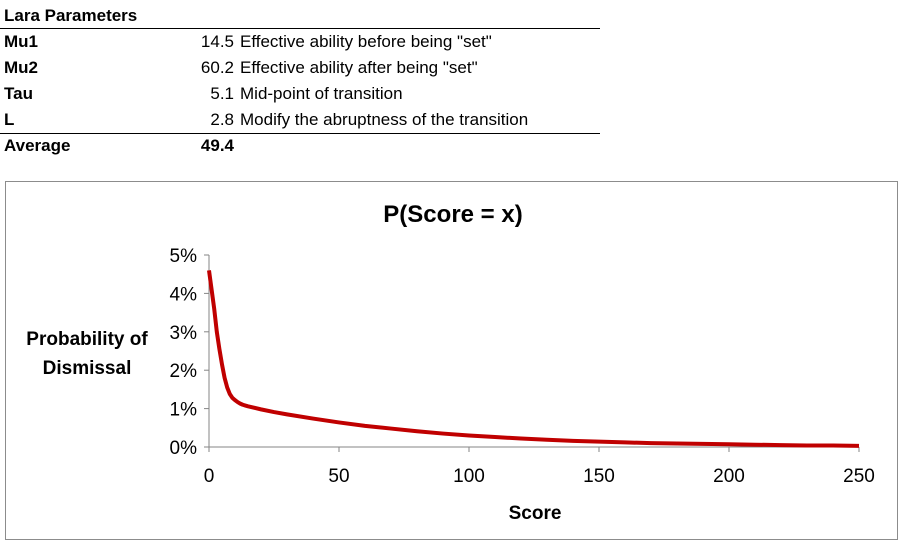 Image resolution: width=914 pixels, height=545 pixels. Describe the element at coordinates (222, 93) in the screenshot. I see `param-value: 5.1` at that location.